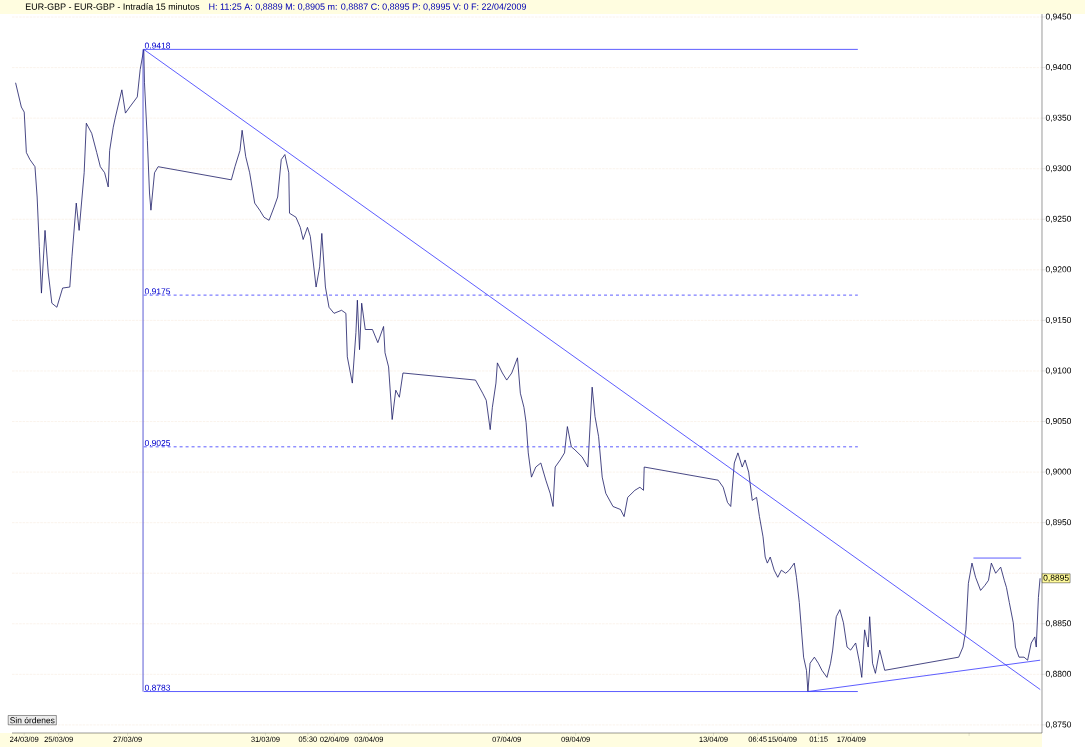 Image resolution: width=1085 pixels, height=747 pixels. What do you see at coordinates (157, 291) in the screenshot?
I see `annotation: 0.9175` at bounding box center [157, 291].